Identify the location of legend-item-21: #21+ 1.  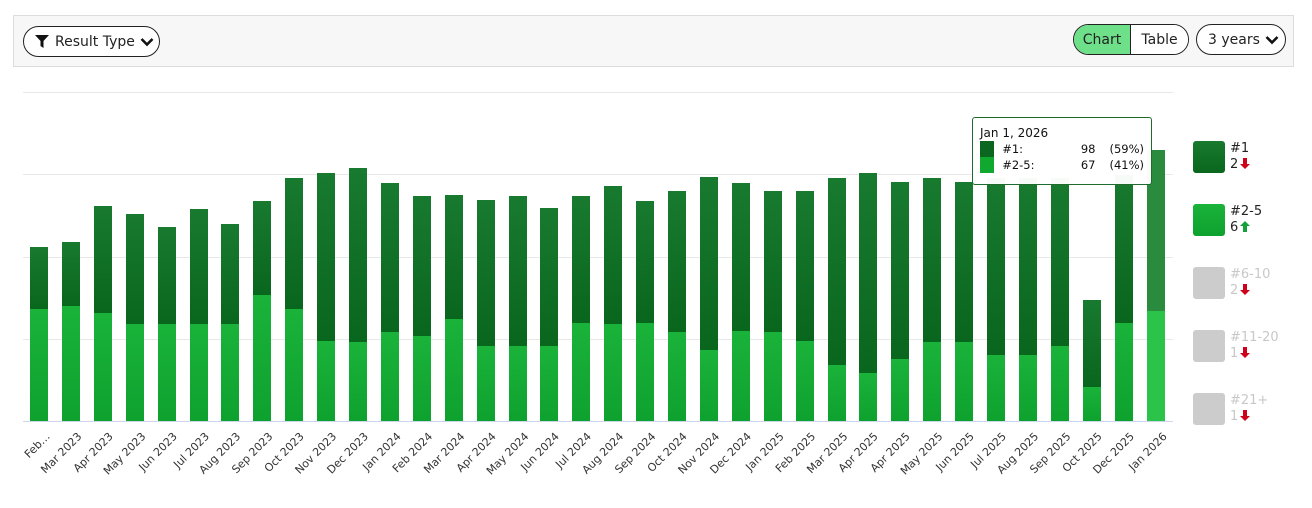
(1248, 410).